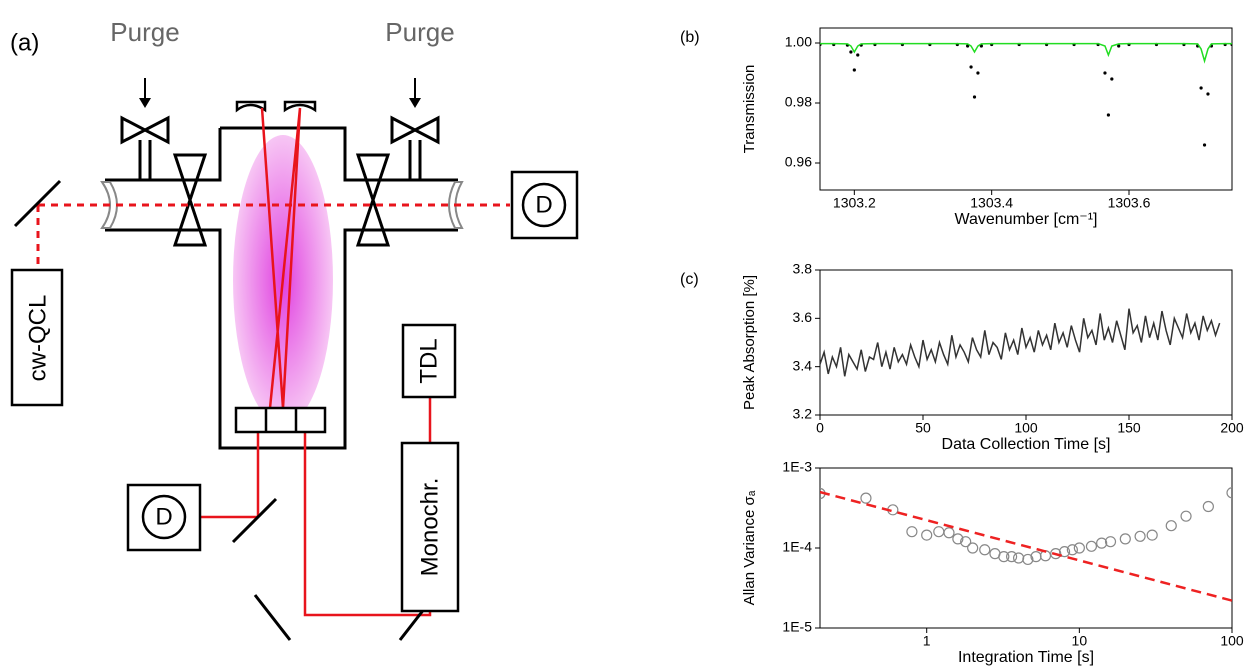 Image resolution: width=1245 pixels, height=666 pixels. Describe the element at coordinates (803, 269) in the screenshot. I see `y-tick-label: 3.8` at that location.